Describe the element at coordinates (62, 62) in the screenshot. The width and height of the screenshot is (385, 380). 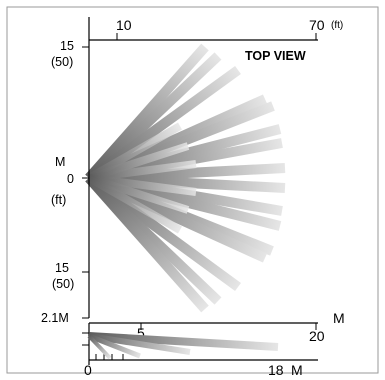
I see `left-axis-label-50-top: (50)` at that location.